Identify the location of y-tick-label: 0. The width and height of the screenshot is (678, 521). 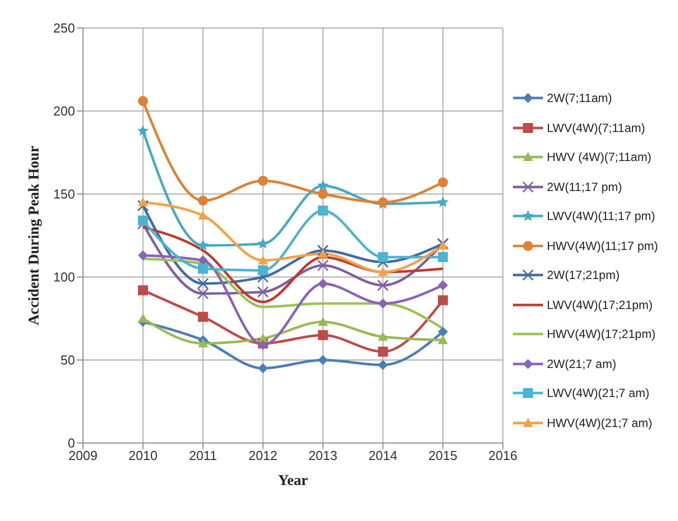
(71, 443).